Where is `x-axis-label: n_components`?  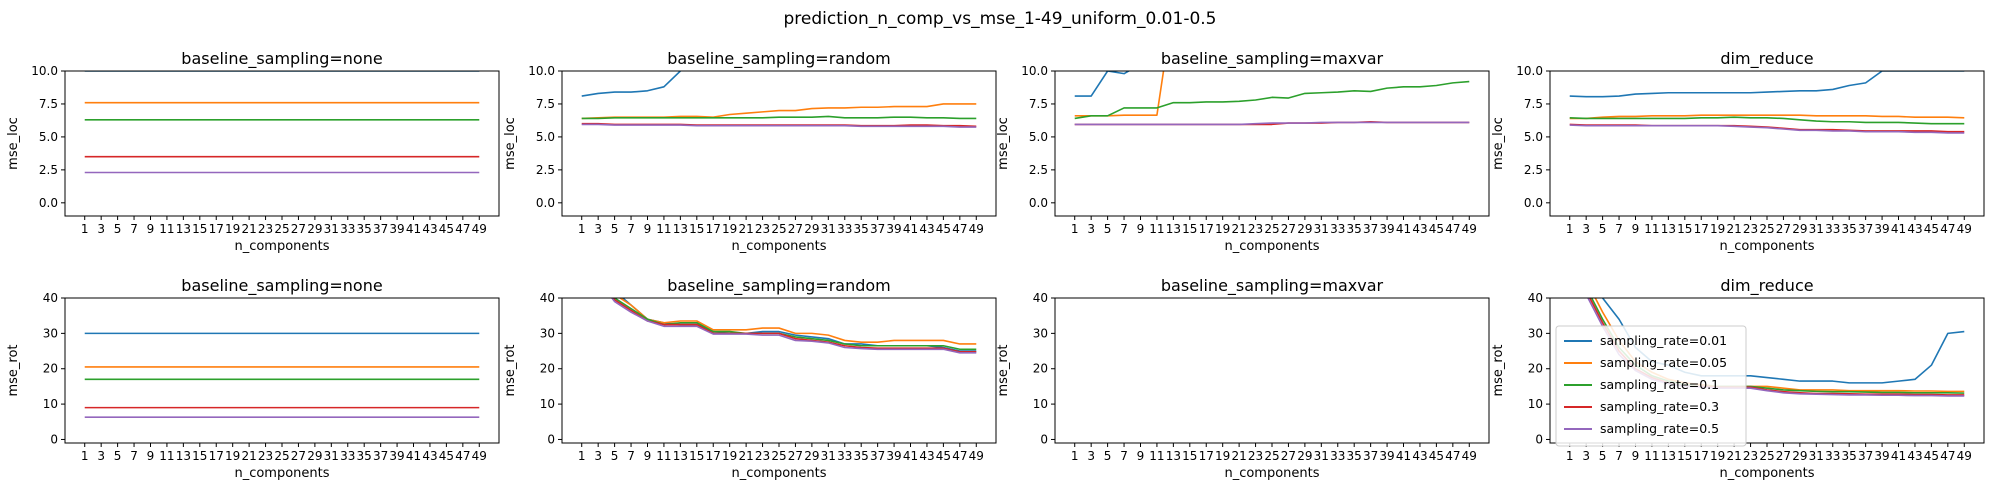 x-axis-label: n_components is located at coordinates (1766, 246).